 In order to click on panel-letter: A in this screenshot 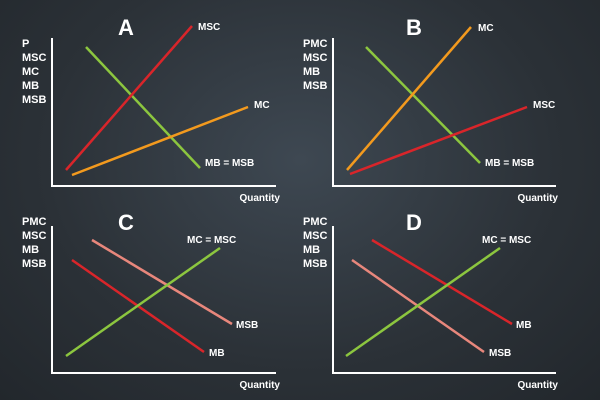, I will do `click(126, 27)`.